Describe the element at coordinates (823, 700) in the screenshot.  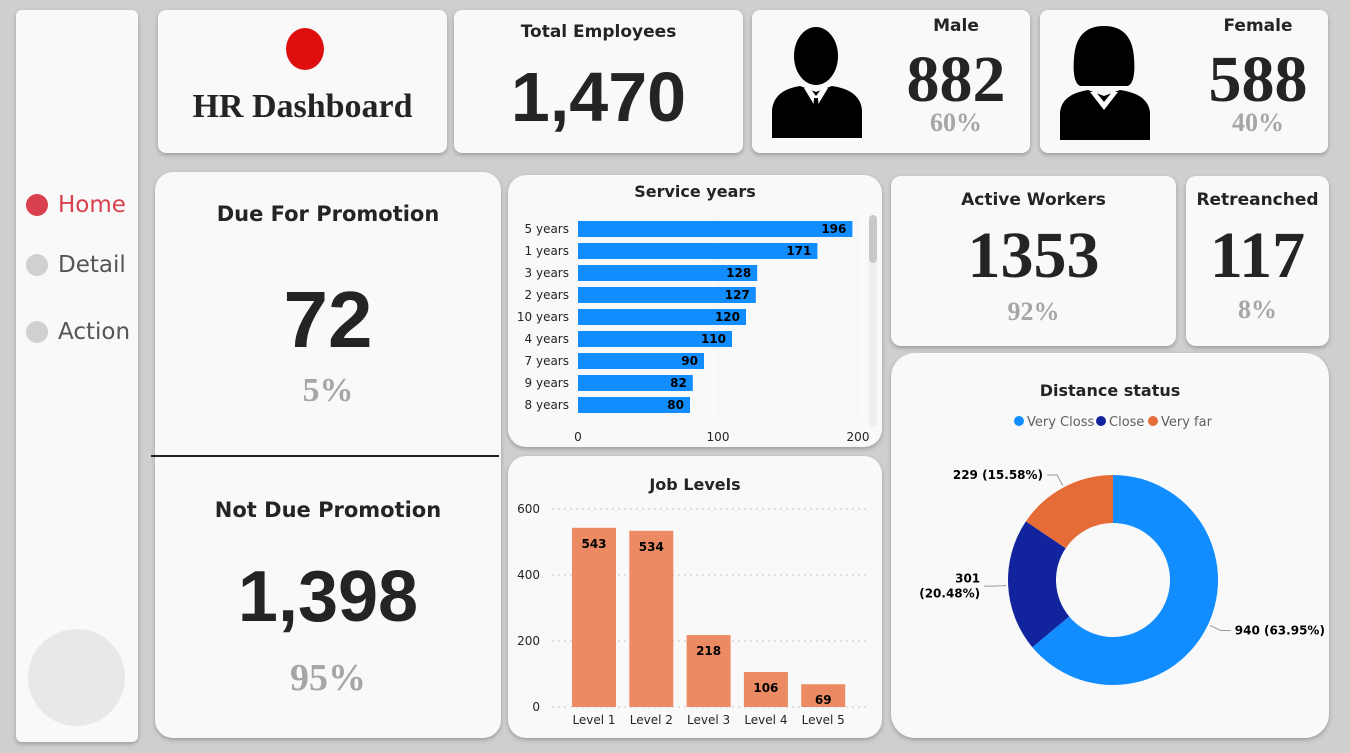
I see `bar-value-label: 69` at that location.